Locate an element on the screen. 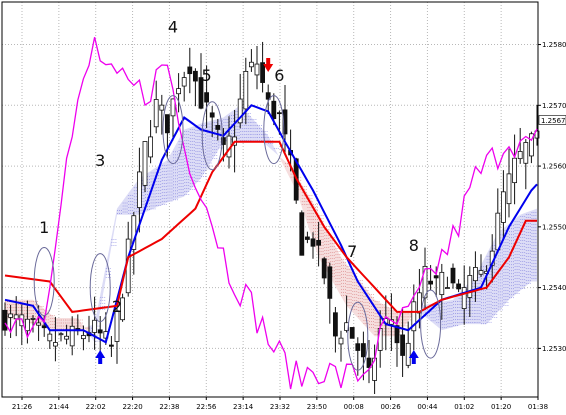 The width and height of the screenshot is (566, 415). annotation-label-1: 1 is located at coordinates (44, 227).